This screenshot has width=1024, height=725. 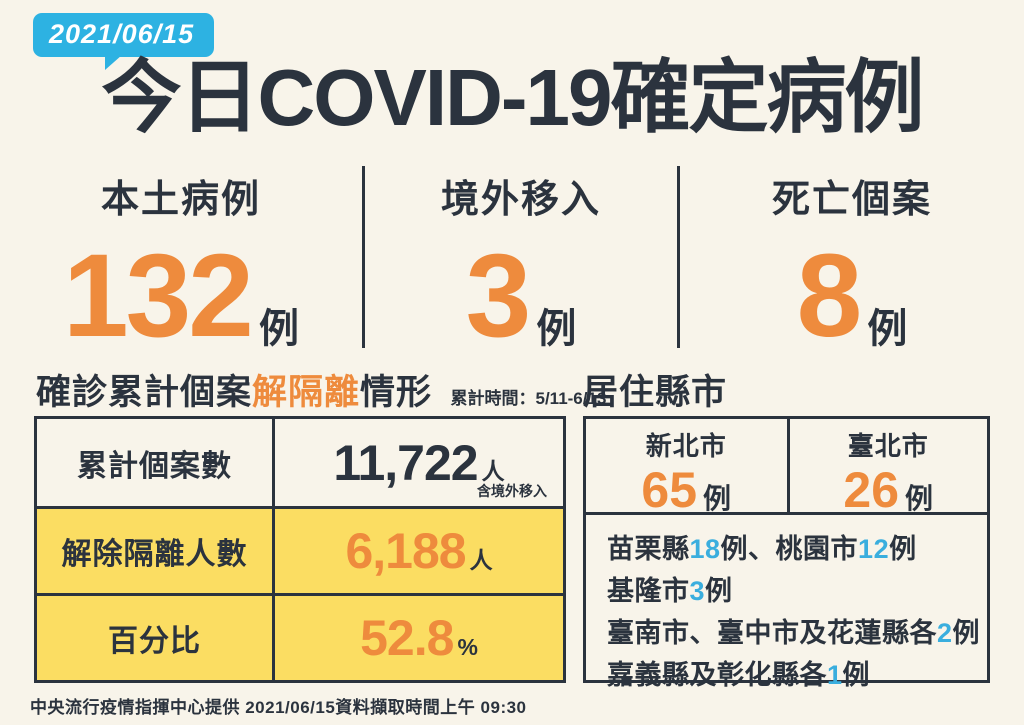 I want to click on row-label: 解除隔離人數, so click(x=156, y=551).